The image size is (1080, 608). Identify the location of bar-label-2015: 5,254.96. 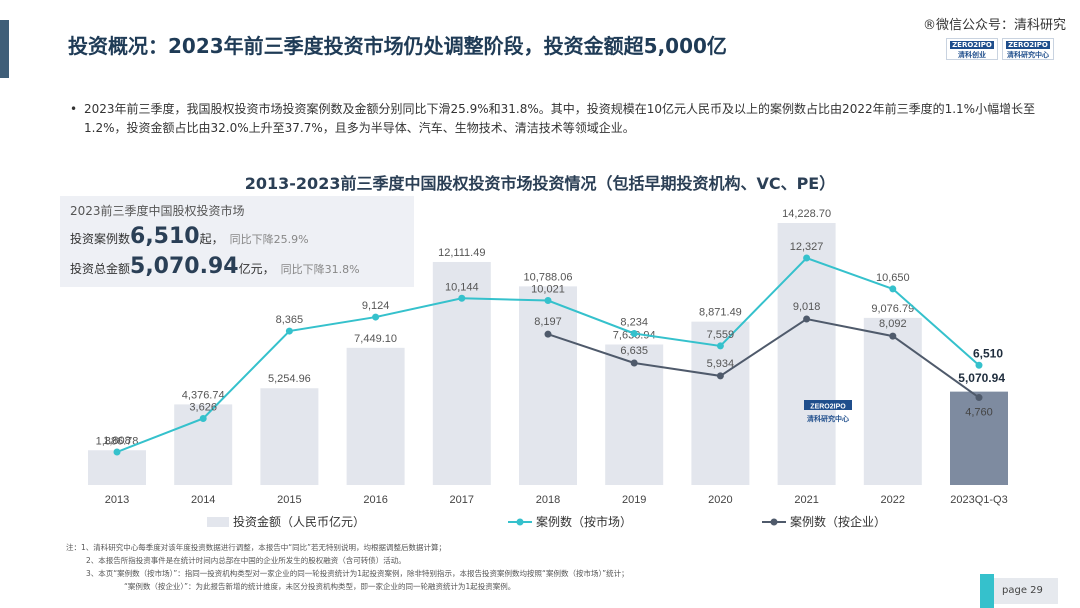
(289, 379).